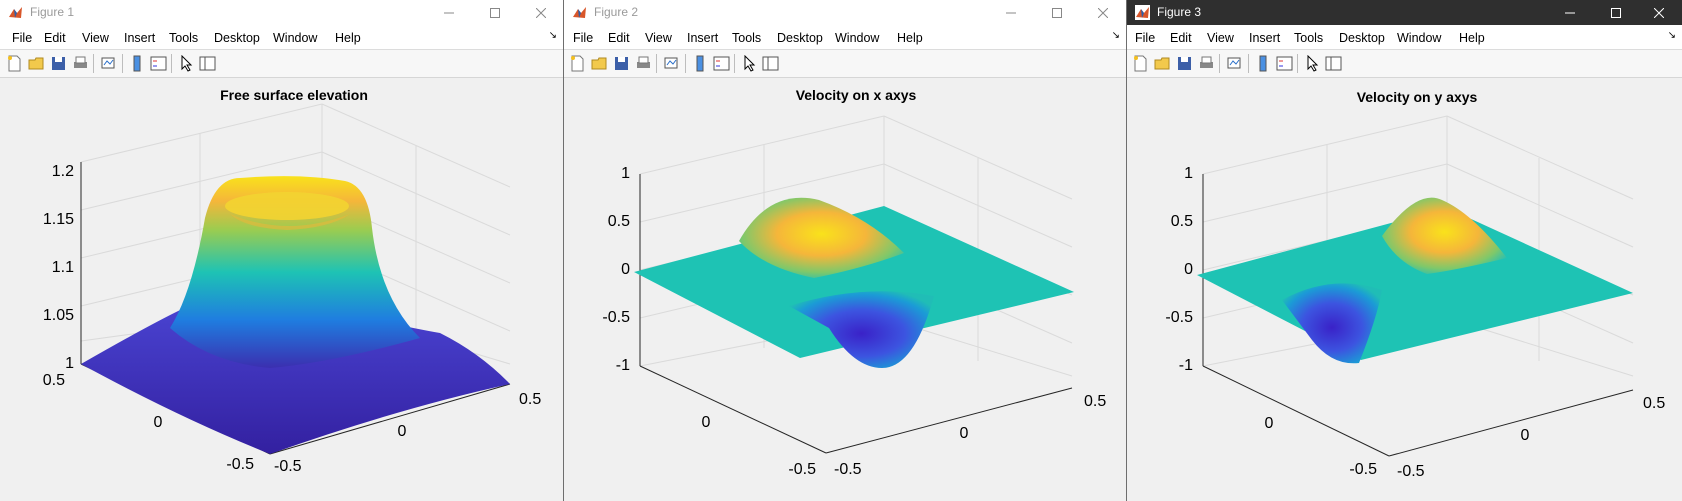 The width and height of the screenshot is (1682, 501). What do you see at coordinates (856, 95) in the screenshot?
I see `plot-title: Velocity on x axys` at bounding box center [856, 95].